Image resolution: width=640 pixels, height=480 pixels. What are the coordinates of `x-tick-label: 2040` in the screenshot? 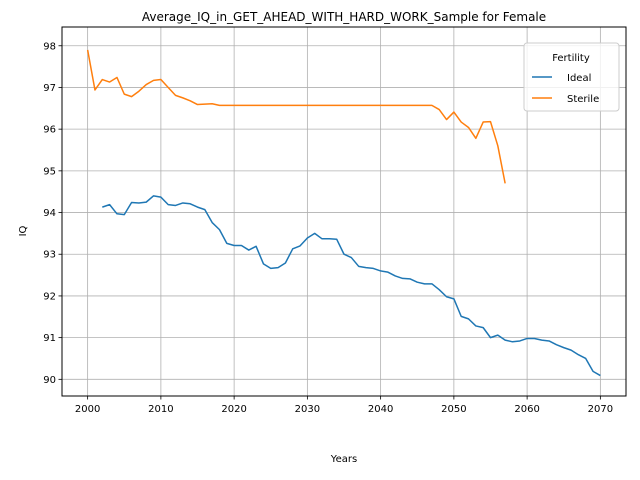 It's located at (380, 409).